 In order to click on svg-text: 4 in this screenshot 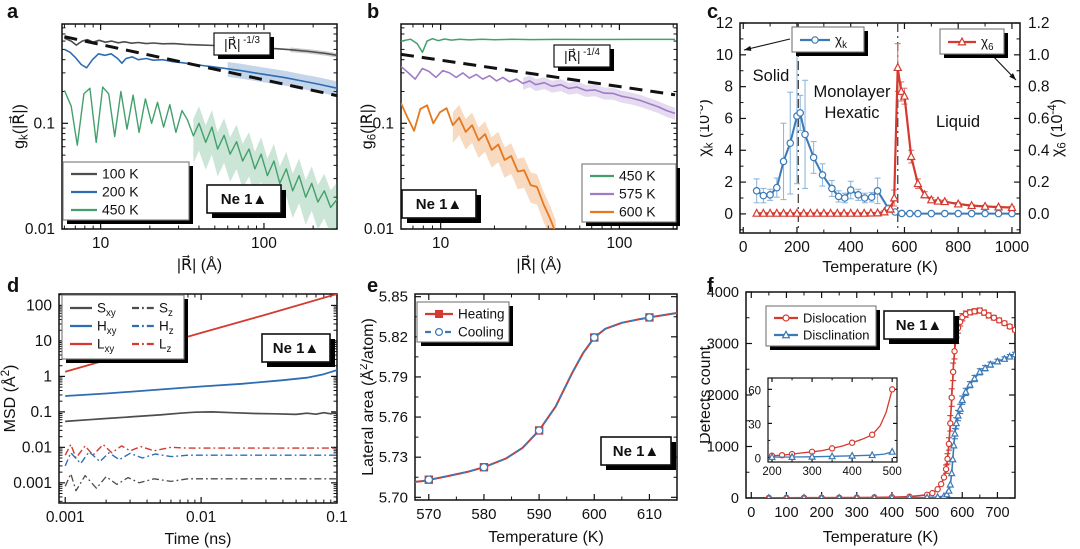, I will do `click(728, 150)`.